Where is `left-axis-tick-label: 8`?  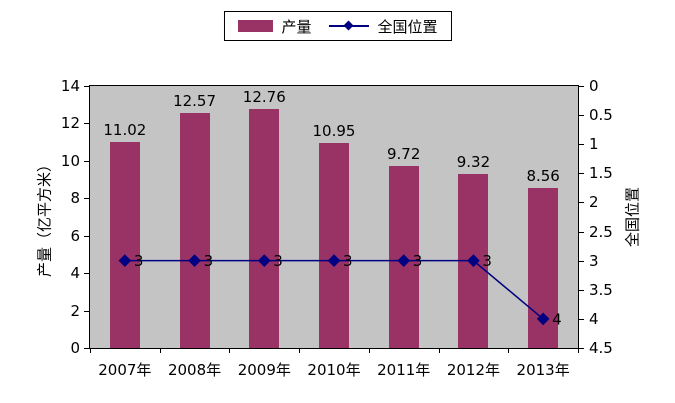
left-axis-tick-label: 8 is located at coordinates (75, 198).